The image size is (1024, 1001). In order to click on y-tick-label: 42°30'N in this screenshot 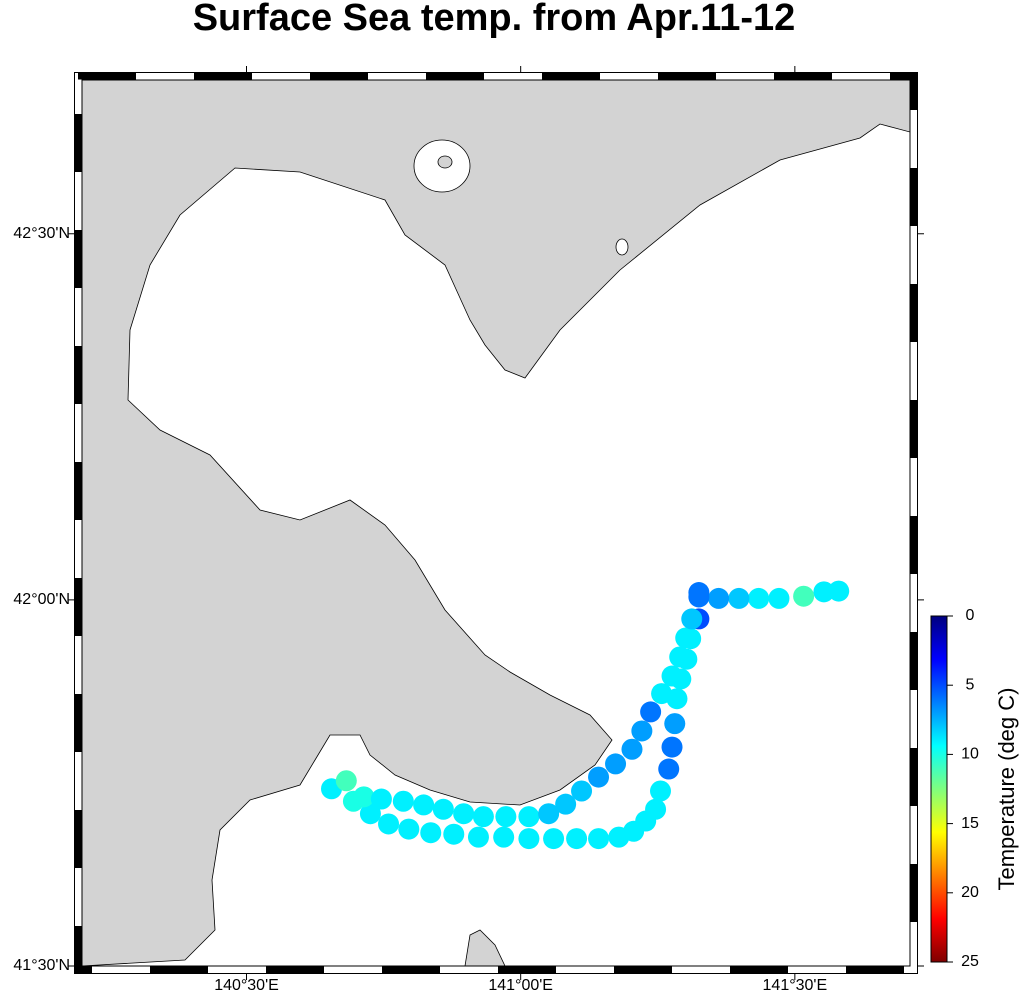, I will do `click(41, 233)`.